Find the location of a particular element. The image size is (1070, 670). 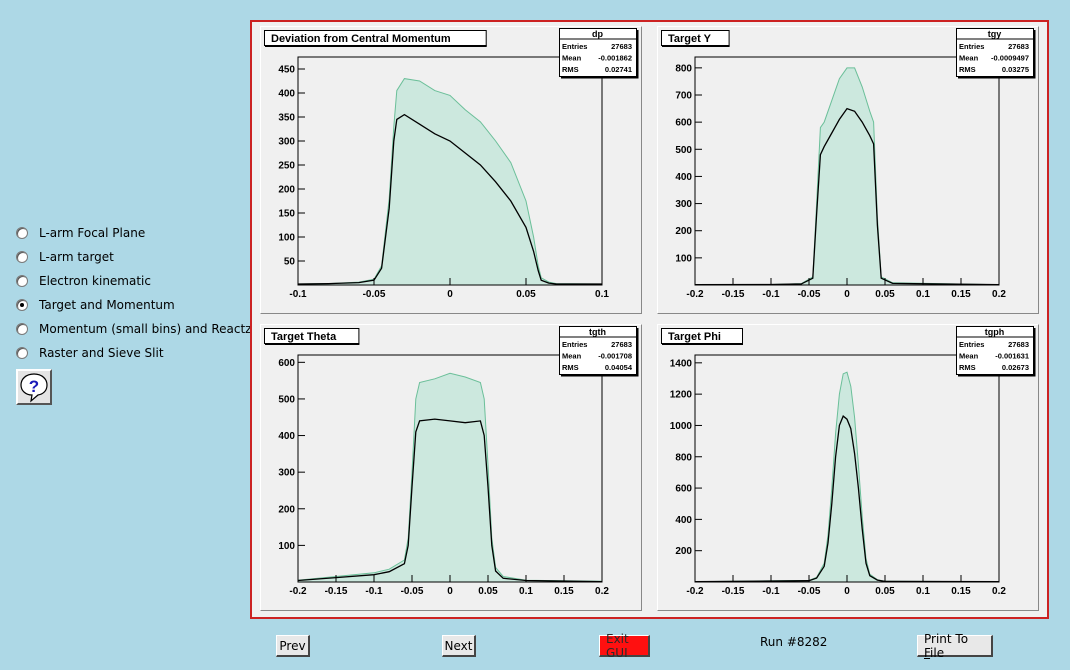

print-label-key: F is located at coordinates (927, 652).